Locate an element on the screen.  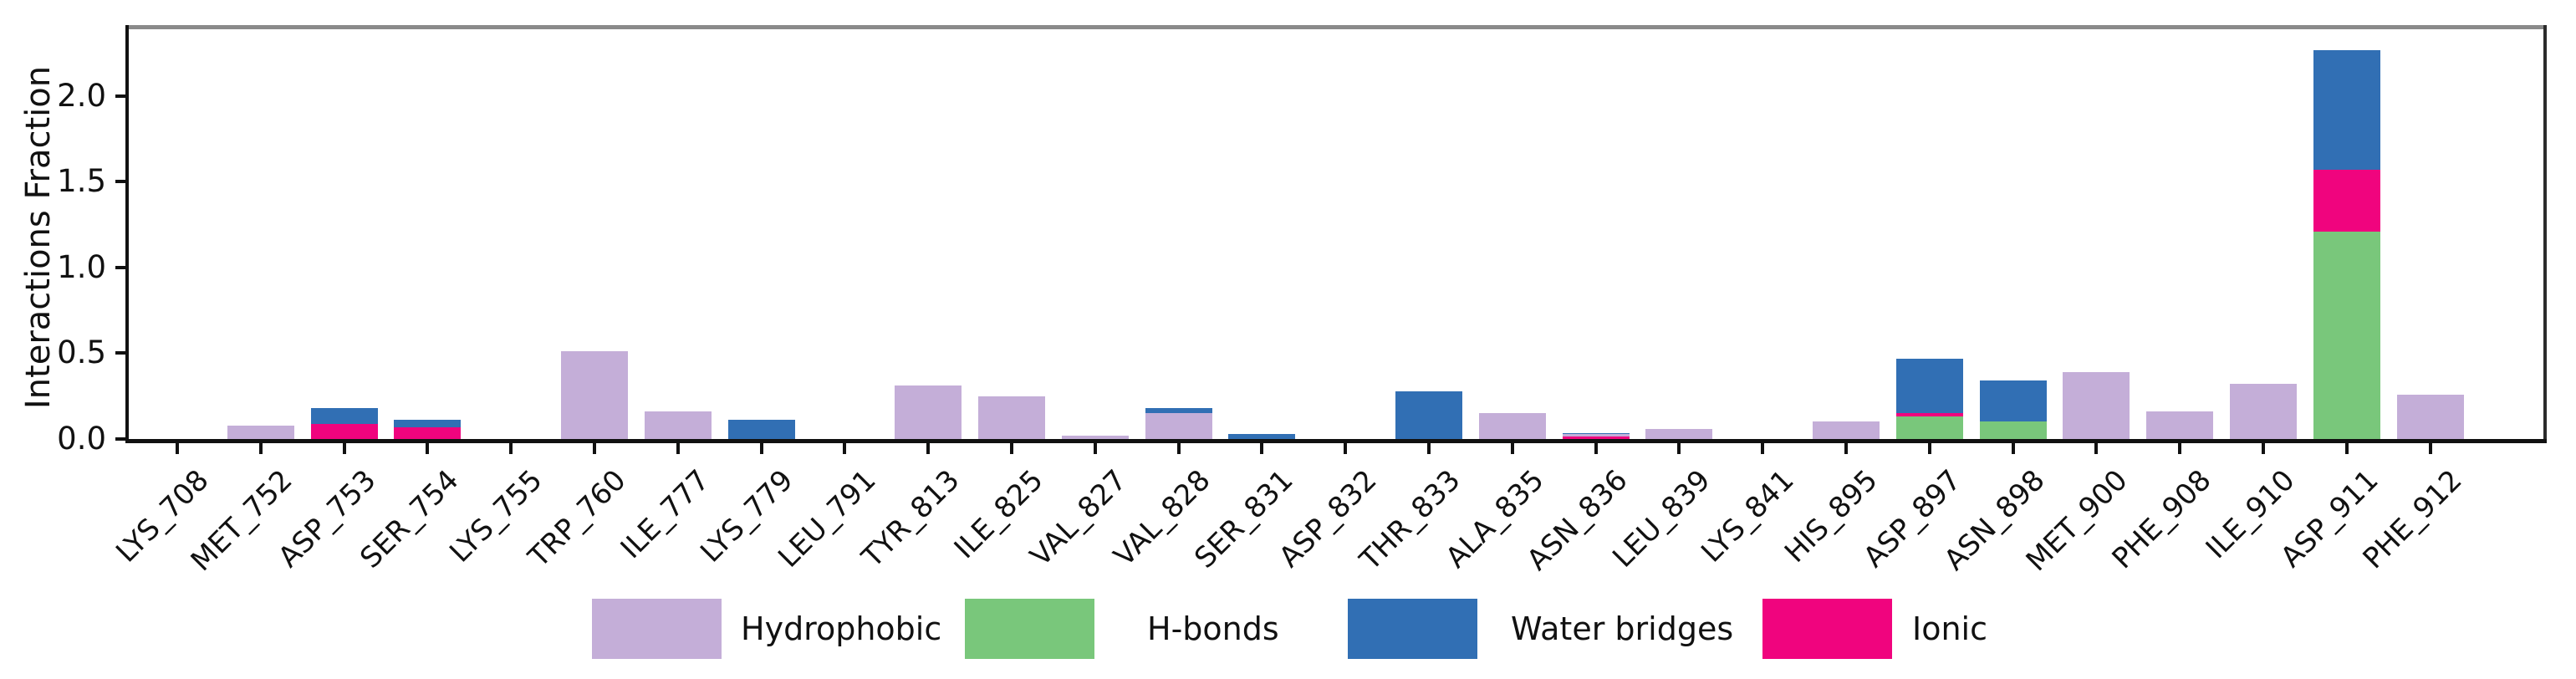
y-tick-label: 0.0 is located at coordinates (81, 439).